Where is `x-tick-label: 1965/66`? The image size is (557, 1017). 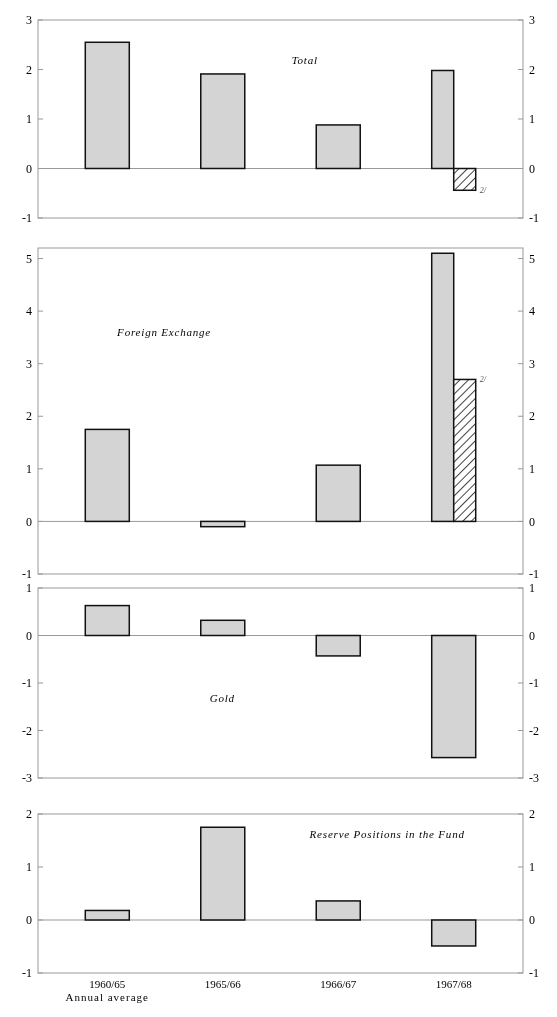 x-tick-label: 1965/66 is located at coordinates (223, 984).